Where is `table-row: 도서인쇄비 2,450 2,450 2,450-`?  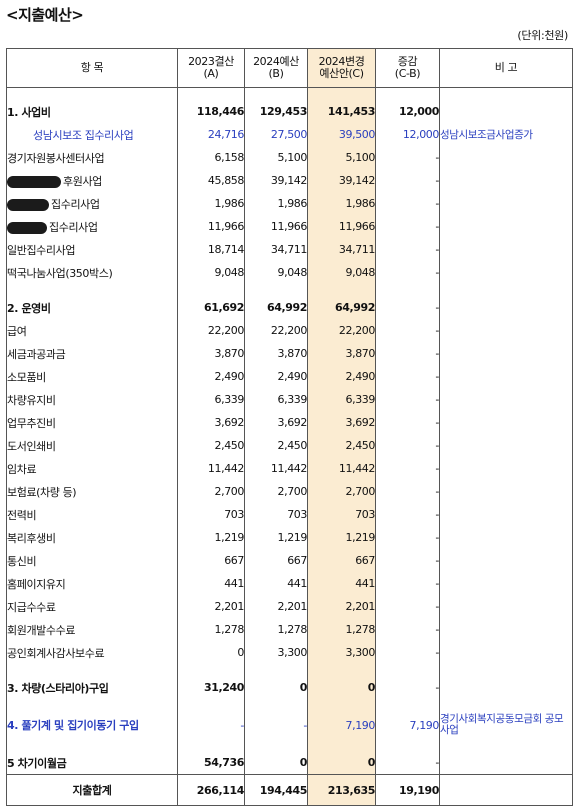 table-row: 도서인쇄비 2,450 2,450 2,450- is located at coordinates (289, 445).